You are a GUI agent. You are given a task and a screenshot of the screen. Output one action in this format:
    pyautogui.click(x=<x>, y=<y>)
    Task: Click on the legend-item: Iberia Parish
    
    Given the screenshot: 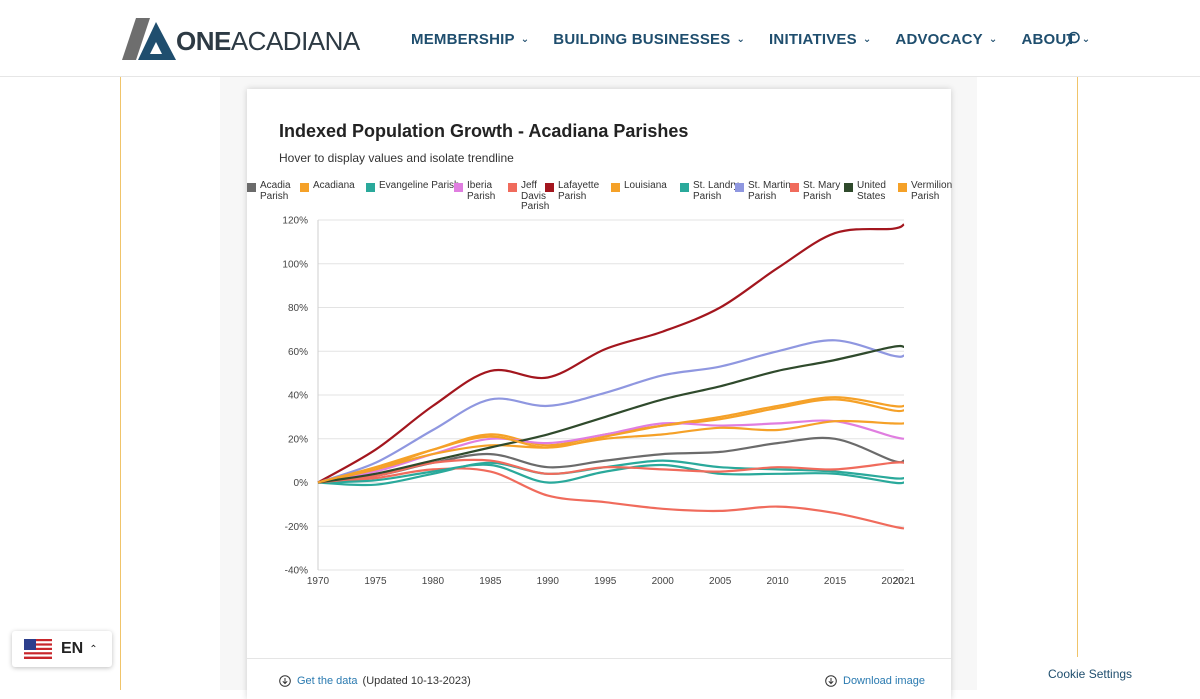 What is the action you would take?
    pyautogui.click(x=485, y=191)
    